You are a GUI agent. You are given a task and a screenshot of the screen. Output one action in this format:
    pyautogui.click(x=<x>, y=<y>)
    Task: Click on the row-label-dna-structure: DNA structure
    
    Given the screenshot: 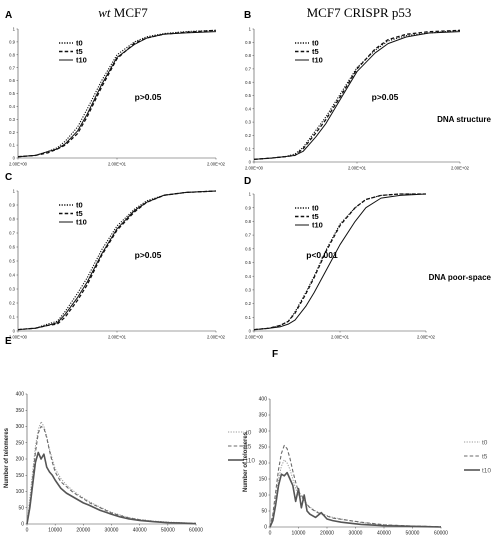 What is the action you would take?
    pyautogui.click(x=464, y=119)
    